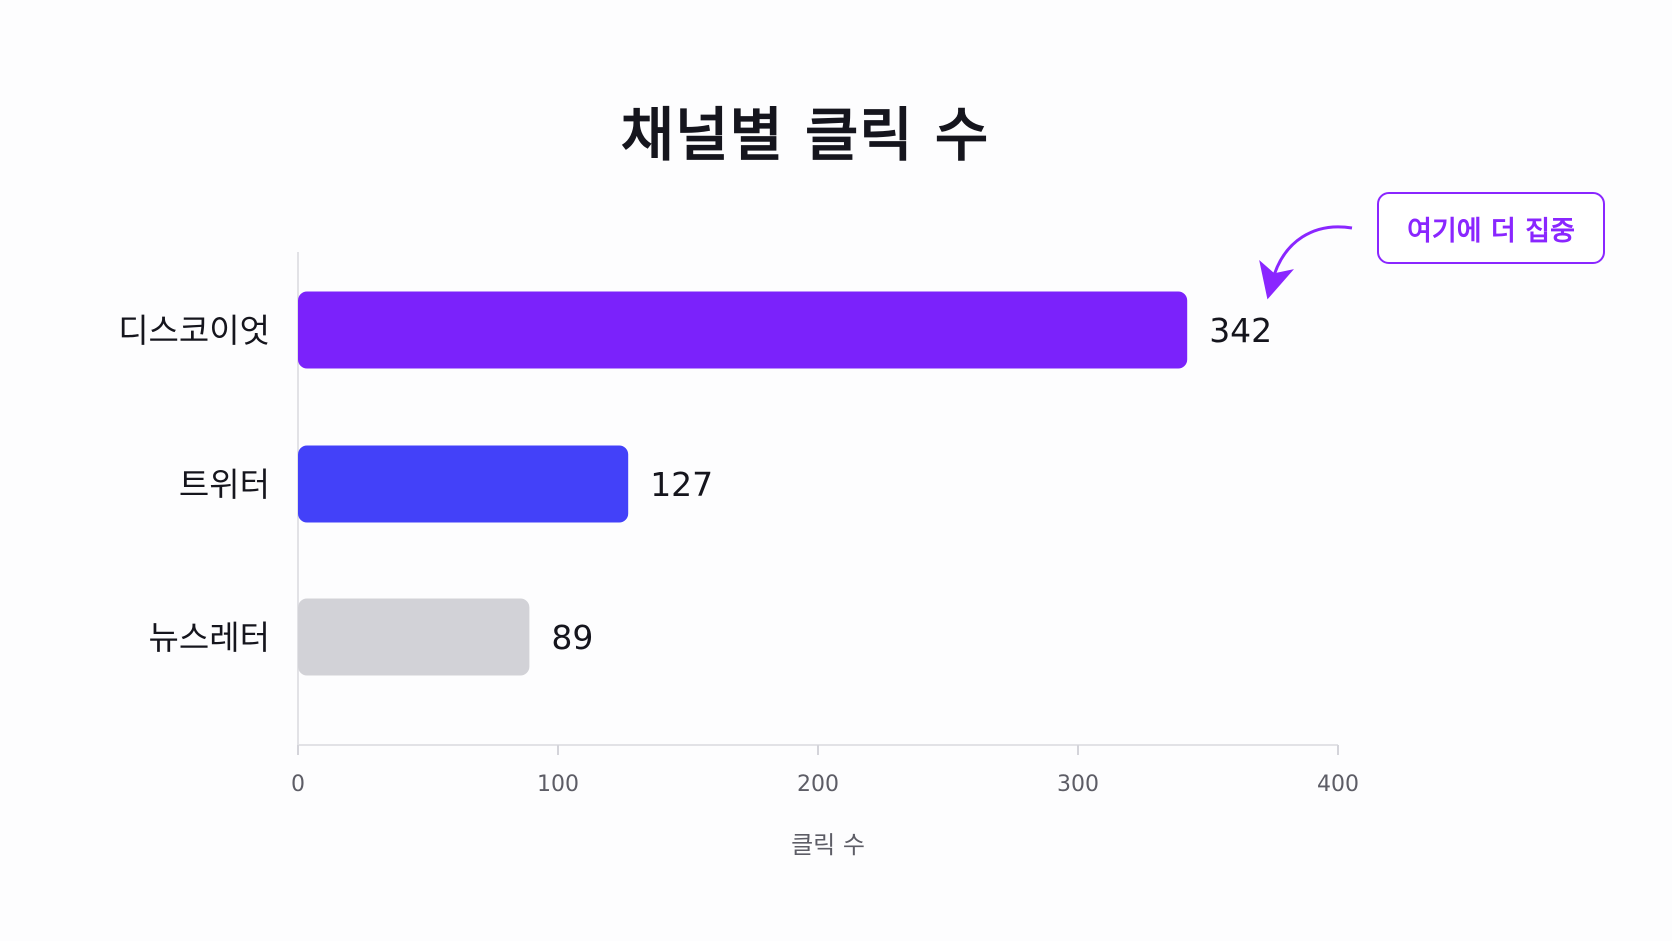  I want to click on x-tick-label-3: 300, so click(1078, 784).